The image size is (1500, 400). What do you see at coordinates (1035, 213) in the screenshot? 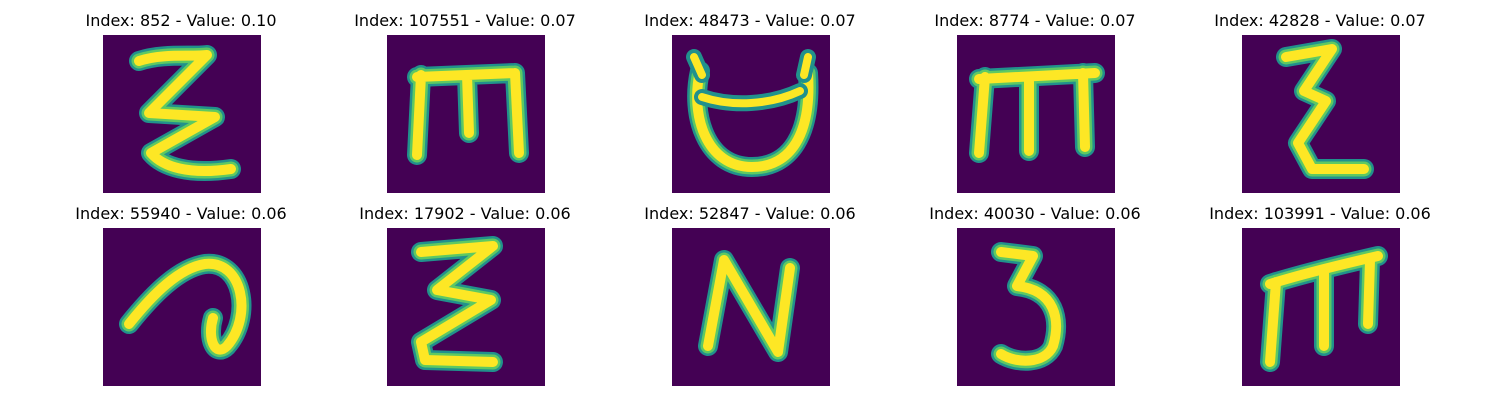
I see `panel-title: Index: 40030 - Value: 0.06` at bounding box center [1035, 213].